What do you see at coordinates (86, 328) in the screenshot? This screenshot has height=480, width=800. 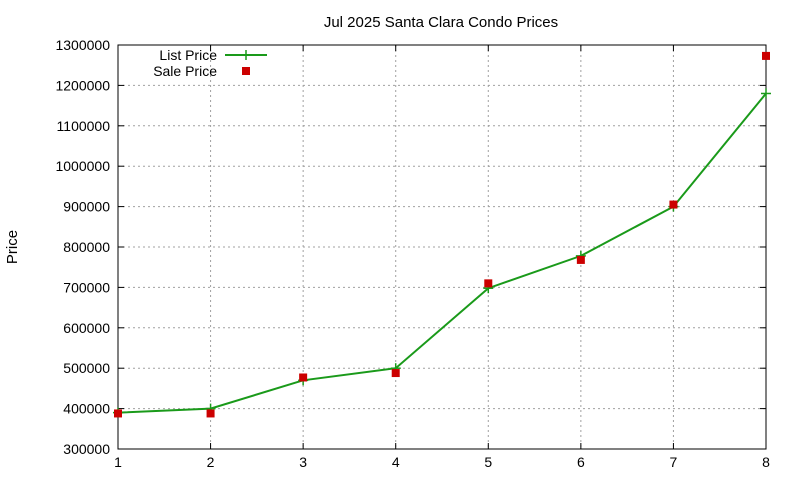 I see `y-tick-label: 600000` at bounding box center [86, 328].